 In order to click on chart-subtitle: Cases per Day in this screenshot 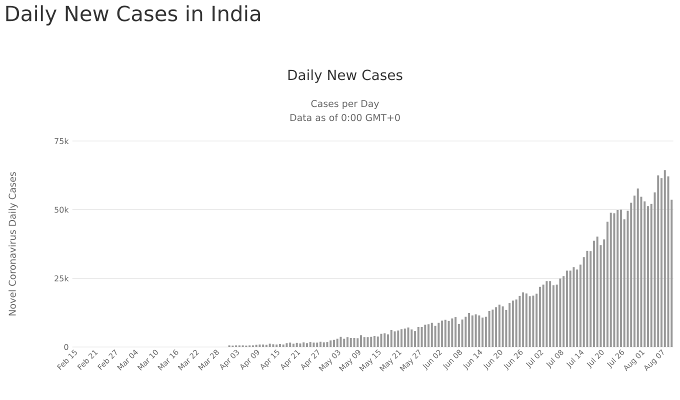, I will do `click(345, 104)`.